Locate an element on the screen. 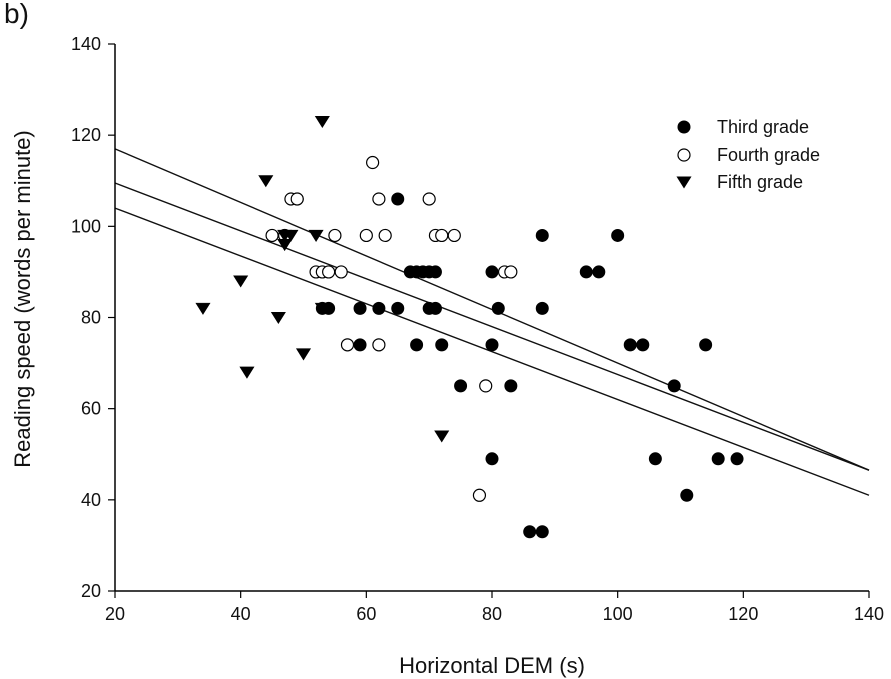 The width and height of the screenshot is (891, 679). legend-marker-fourth-grade is located at coordinates (684, 155).